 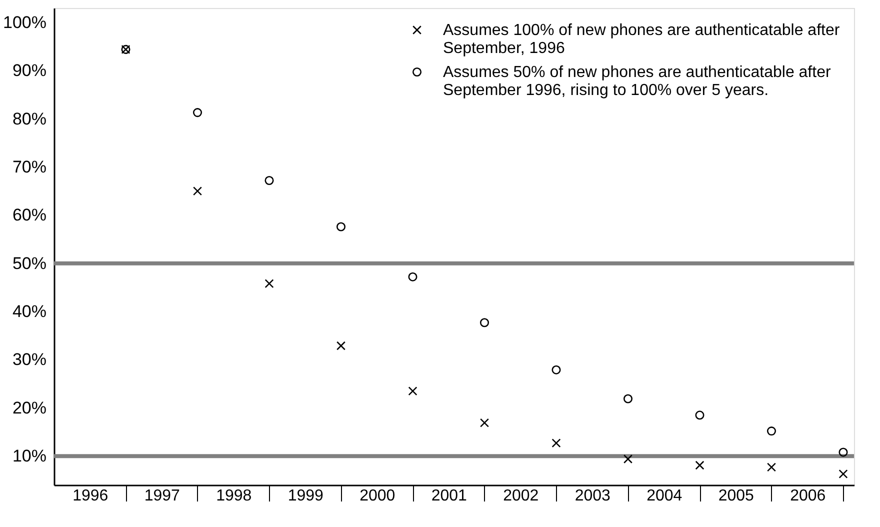 What do you see at coordinates (521, 496) in the screenshot?
I see `x-tick-label: 2002` at bounding box center [521, 496].